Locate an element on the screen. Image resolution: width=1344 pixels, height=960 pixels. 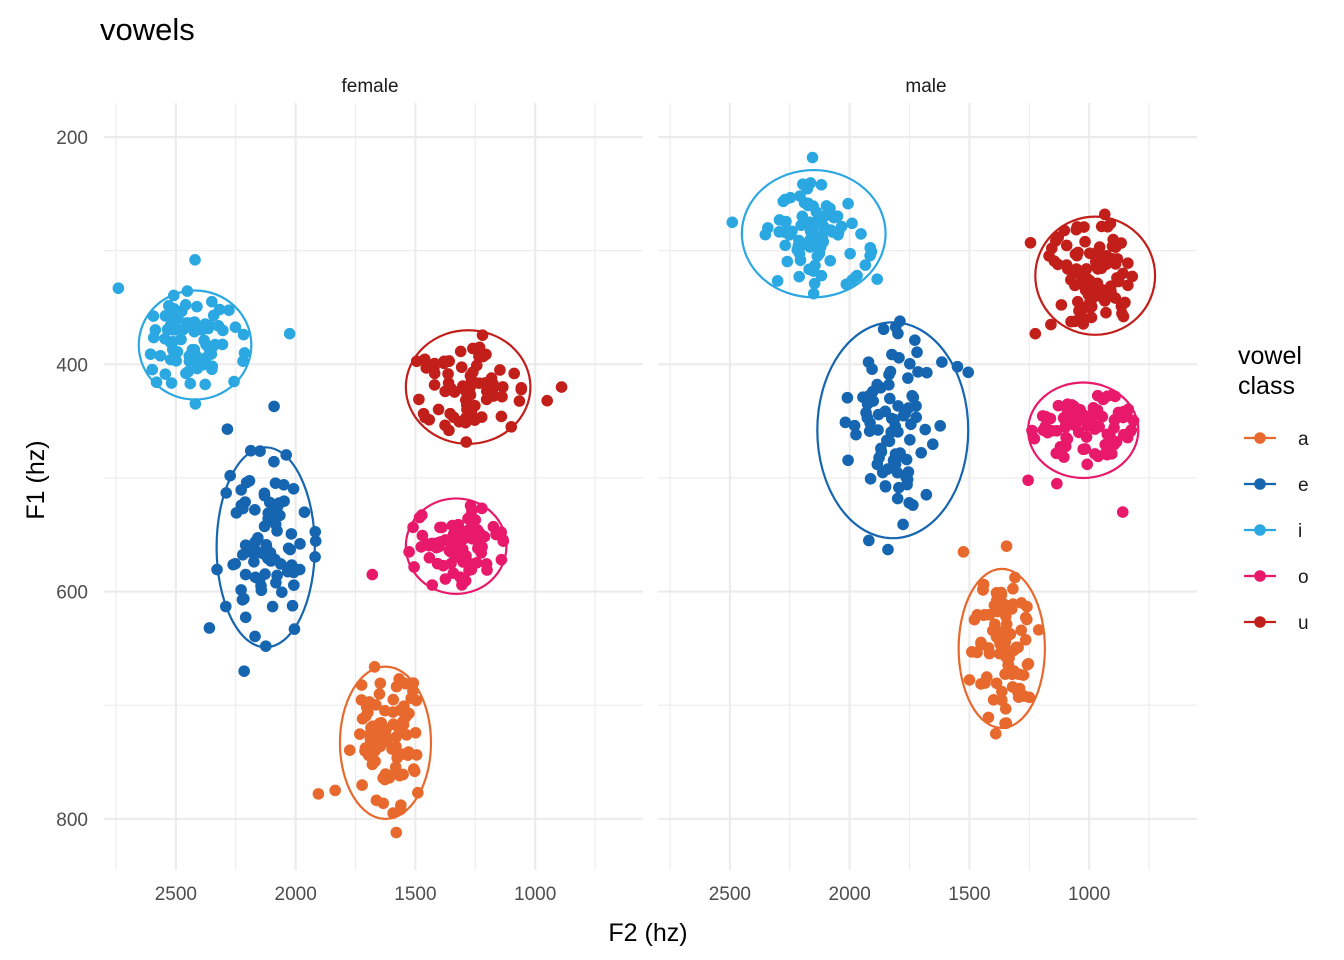
y-tick-label: 600 is located at coordinates (72, 593).